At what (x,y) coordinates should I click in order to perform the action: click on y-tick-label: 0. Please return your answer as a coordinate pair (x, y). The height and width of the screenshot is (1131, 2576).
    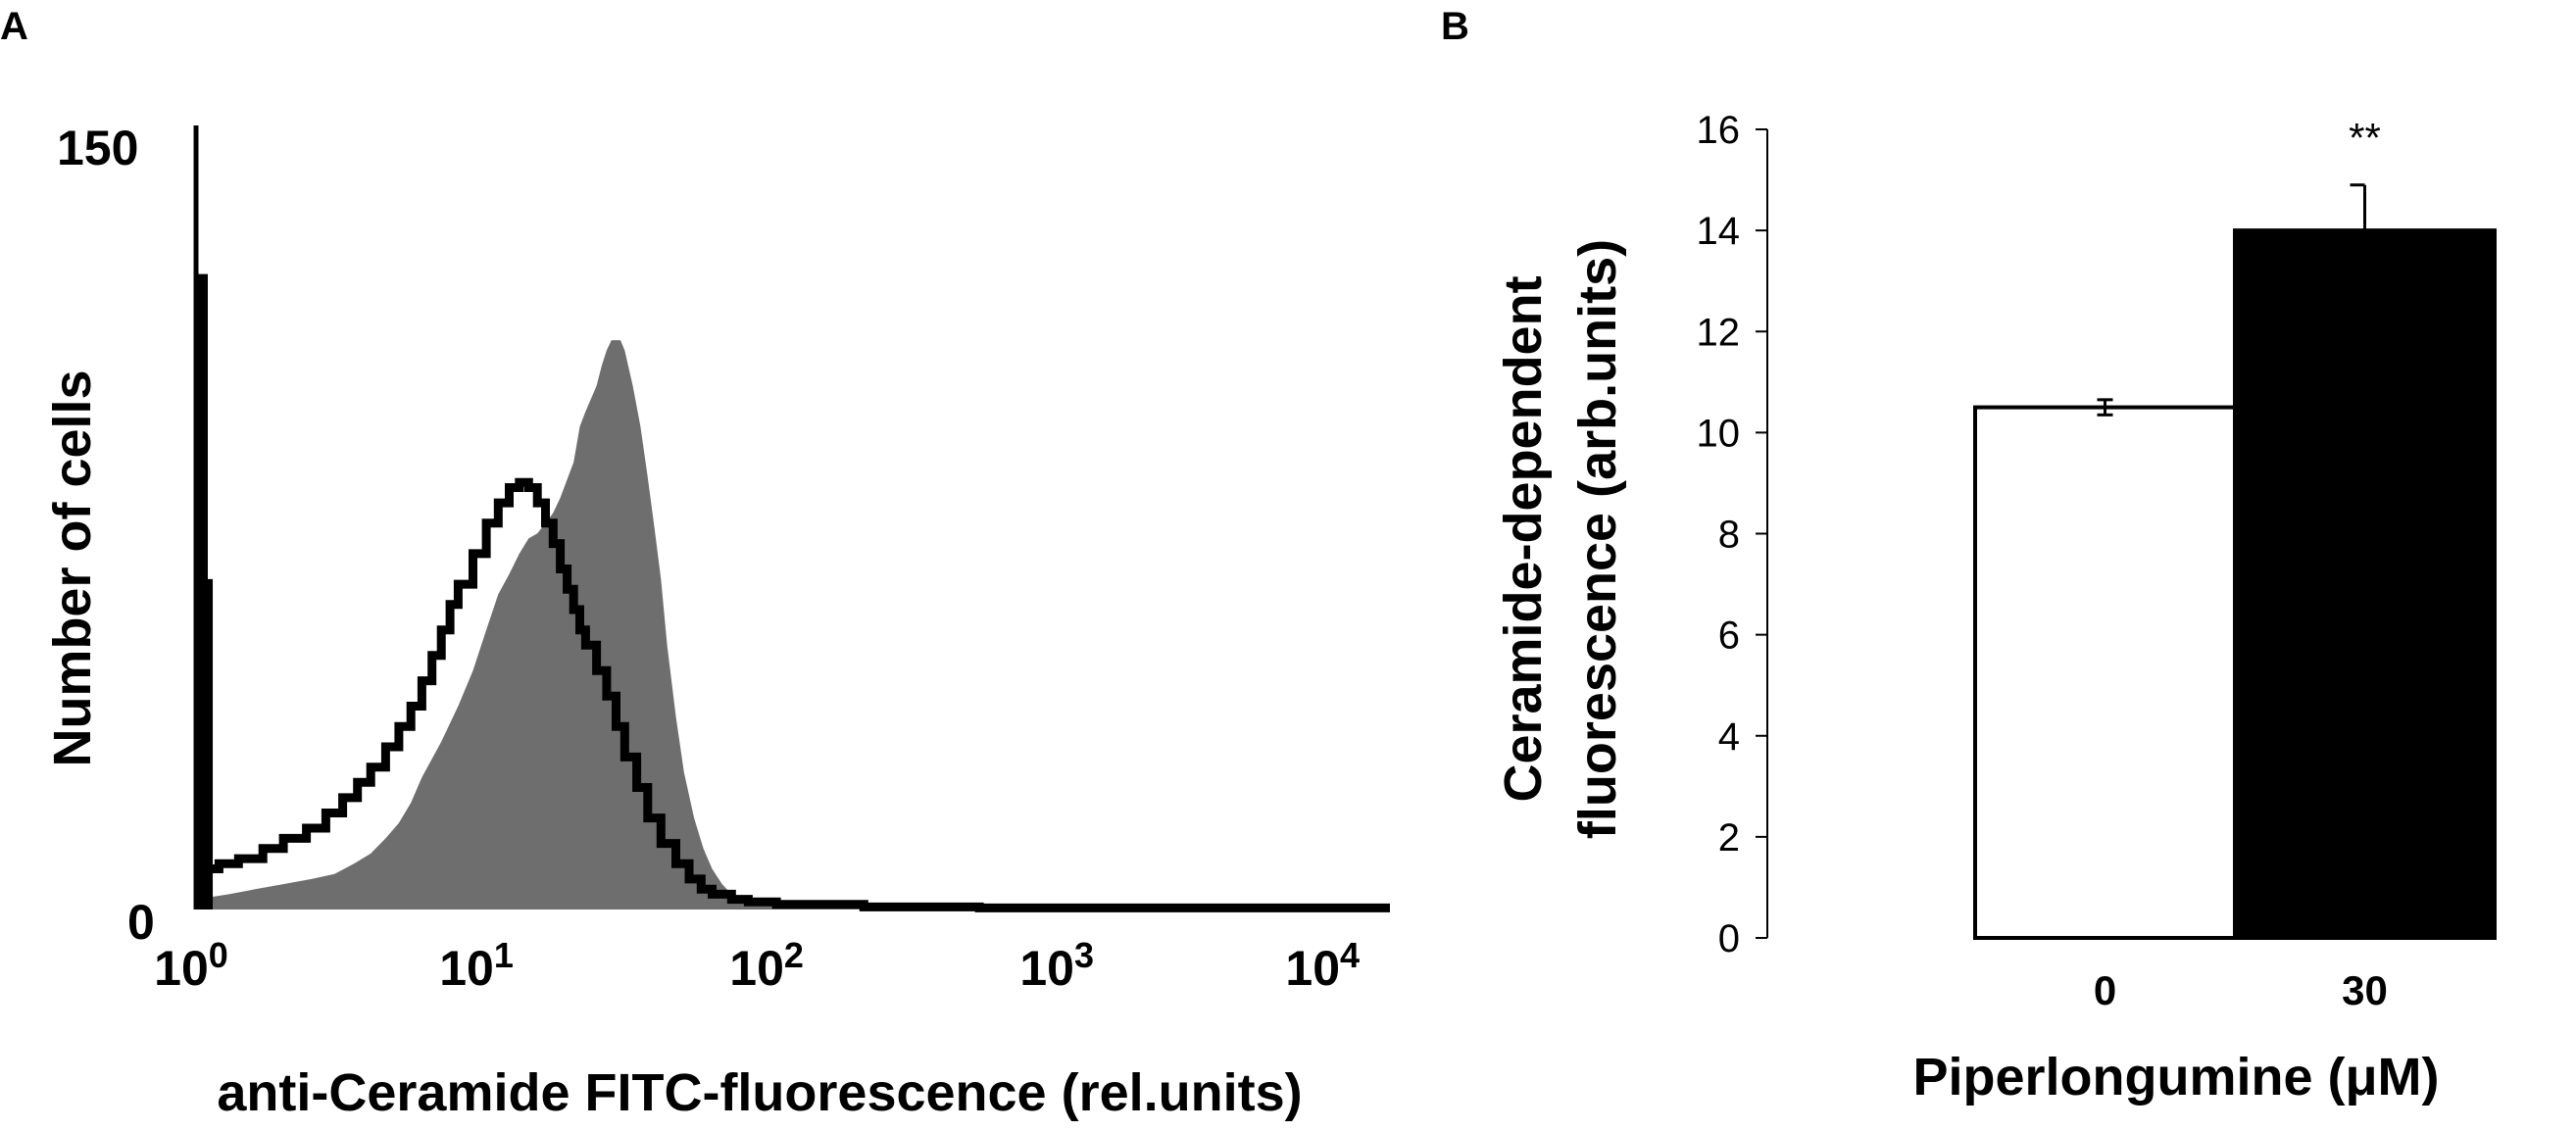
    Looking at the image, I should click on (1729, 938).